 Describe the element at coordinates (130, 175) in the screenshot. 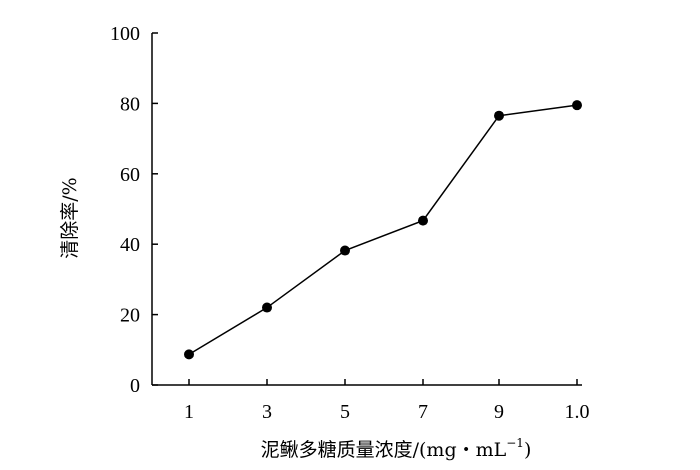

I see `y-tick-label: 60` at that location.